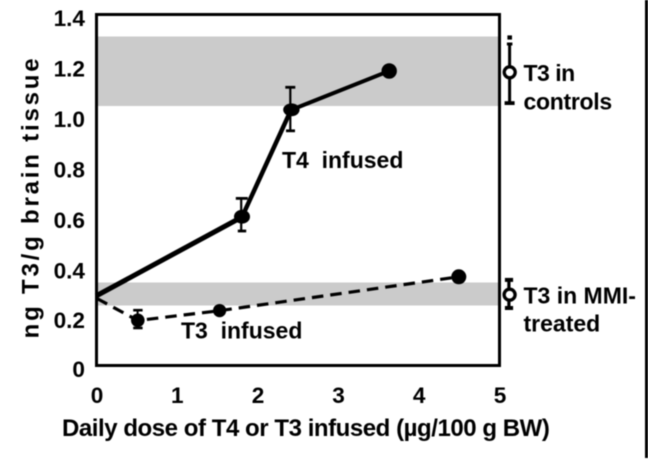 Image resolution: width=648 pixels, height=463 pixels. What do you see at coordinates (549, 73) in the screenshot?
I see `svg-text: T3 in` at bounding box center [549, 73].